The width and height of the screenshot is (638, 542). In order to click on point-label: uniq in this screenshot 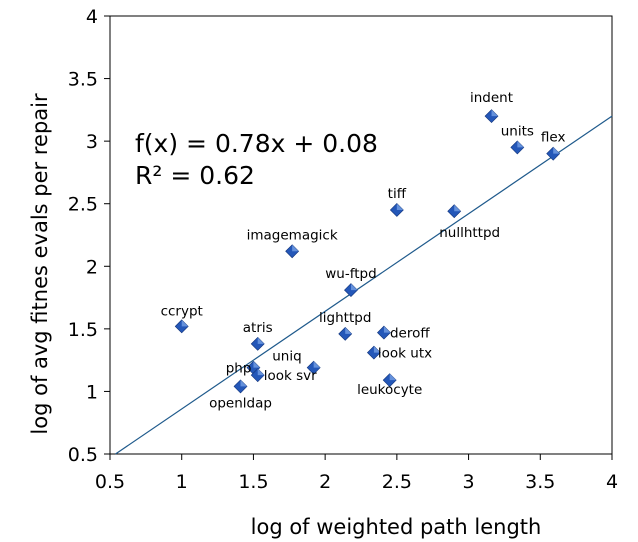, I will do `click(286, 357)`.